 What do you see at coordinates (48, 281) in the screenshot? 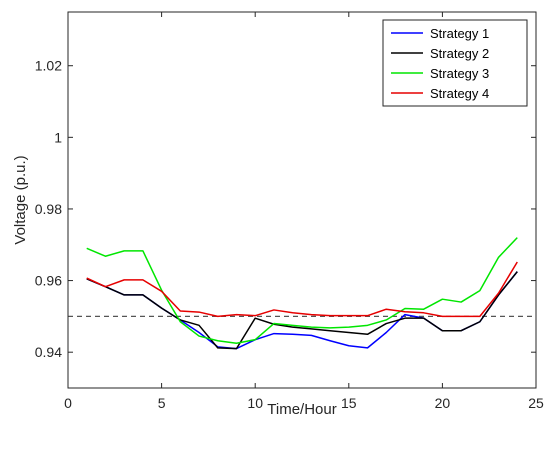
I see `y-tick-label: 0.96` at bounding box center [48, 281].